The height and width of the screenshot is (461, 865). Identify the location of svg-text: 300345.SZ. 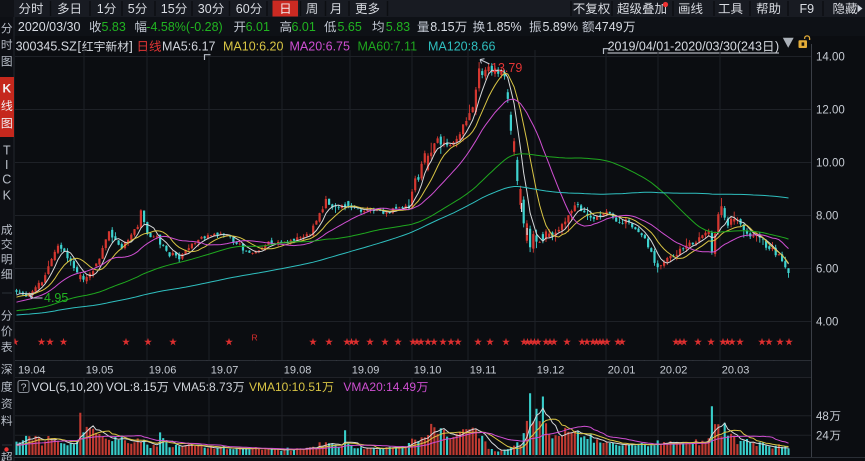
(47, 47).